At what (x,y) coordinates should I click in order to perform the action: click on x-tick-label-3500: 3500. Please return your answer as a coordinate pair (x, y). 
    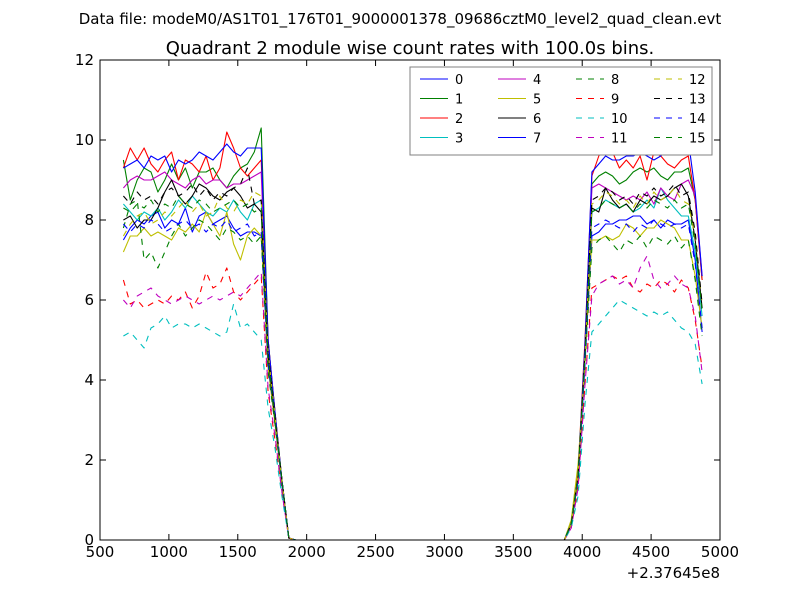
    Looking at the image, I should click on (513, 552).